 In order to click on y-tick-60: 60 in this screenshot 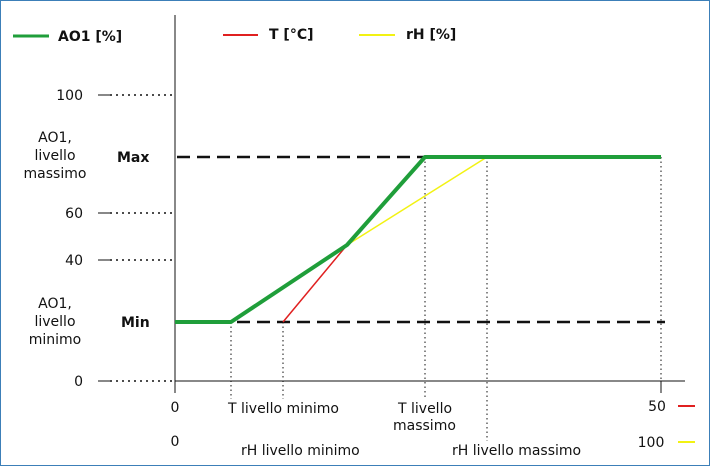, I will do `click(74, 214)`.